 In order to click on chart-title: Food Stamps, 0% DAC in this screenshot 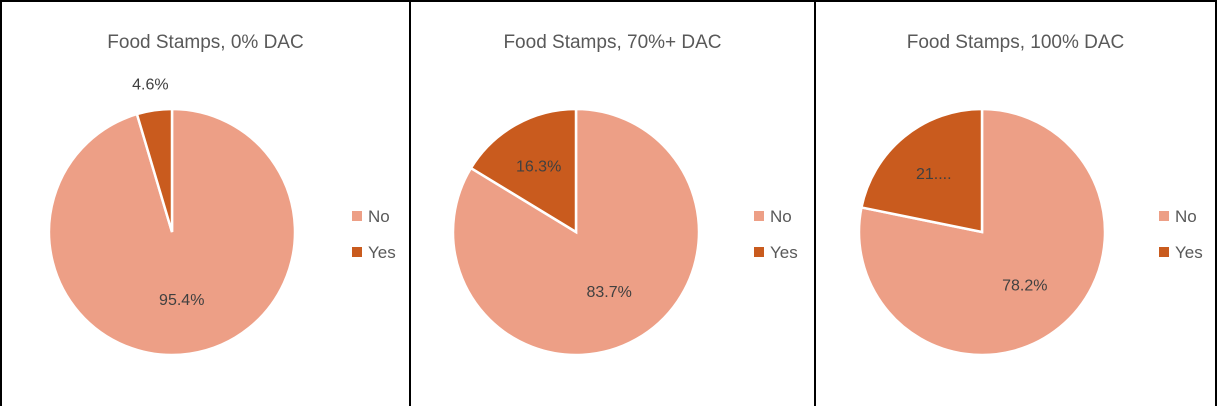, I will do `click(205, 42)`.